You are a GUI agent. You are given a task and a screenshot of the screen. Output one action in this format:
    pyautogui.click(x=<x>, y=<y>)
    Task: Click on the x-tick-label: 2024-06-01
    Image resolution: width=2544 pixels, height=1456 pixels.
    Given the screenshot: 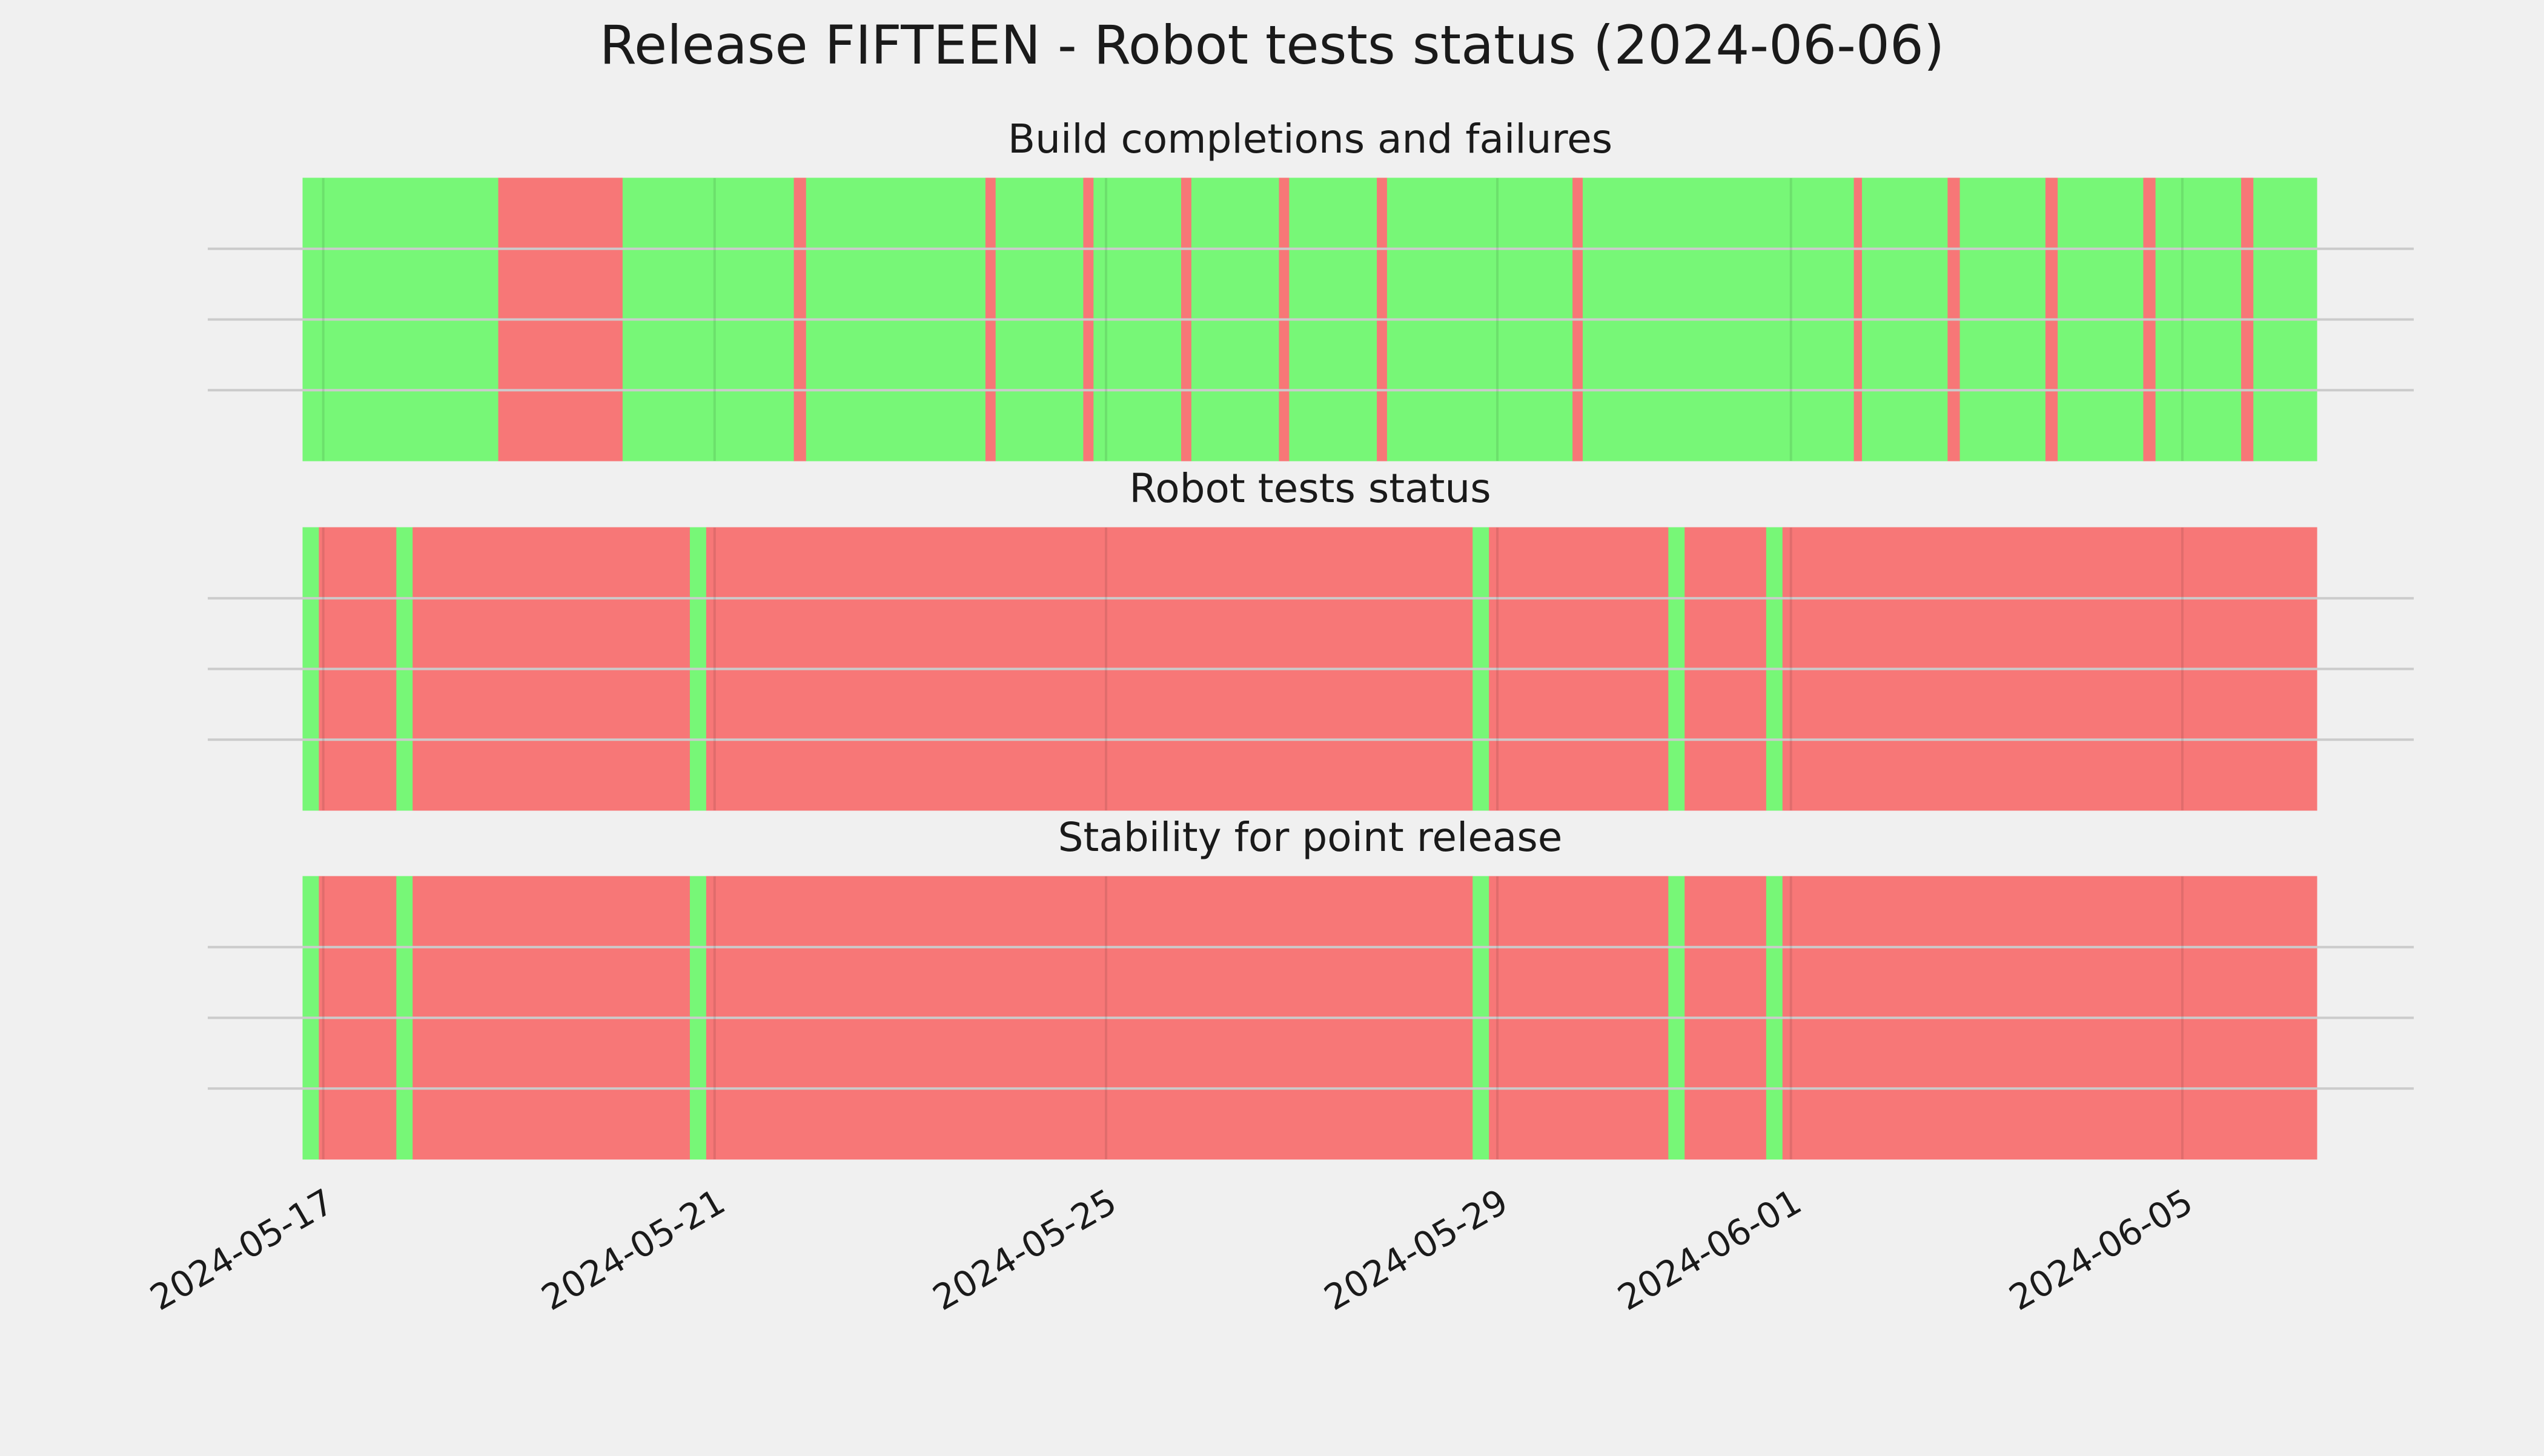 What is the action you would take?
    pyautogui.click(x=1709, y=1250)
    